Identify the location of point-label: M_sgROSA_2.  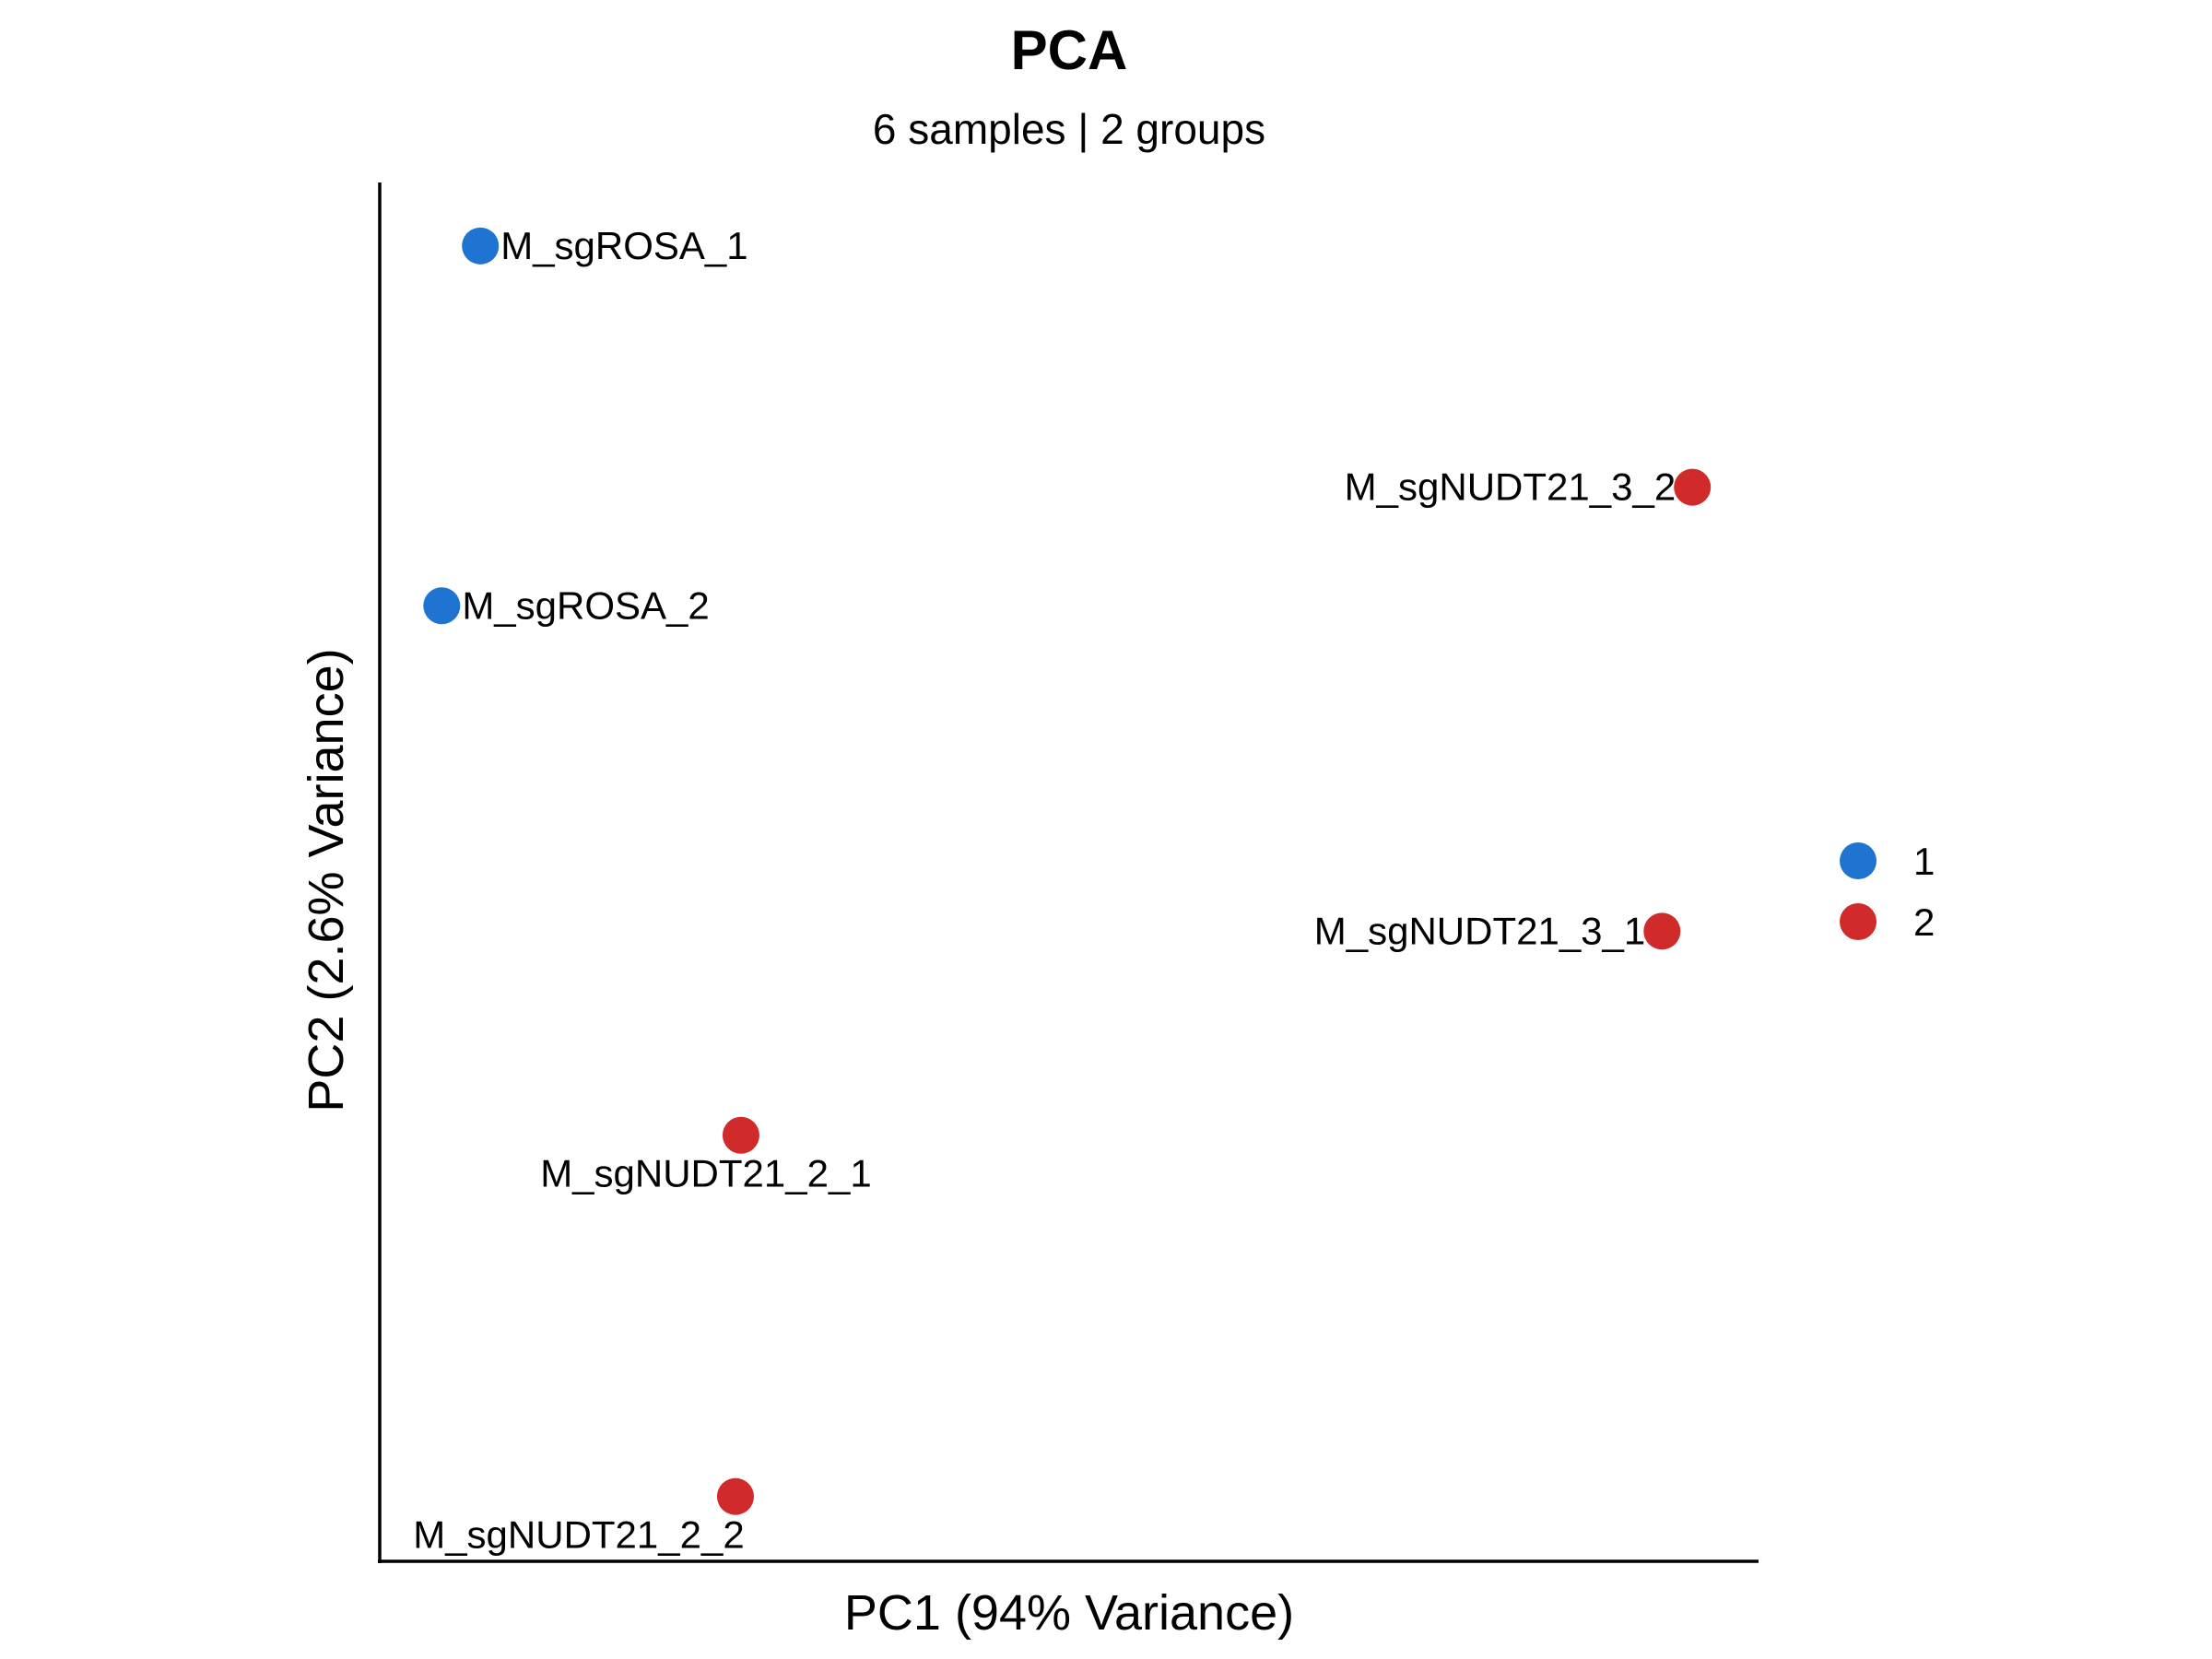
(585, 605).